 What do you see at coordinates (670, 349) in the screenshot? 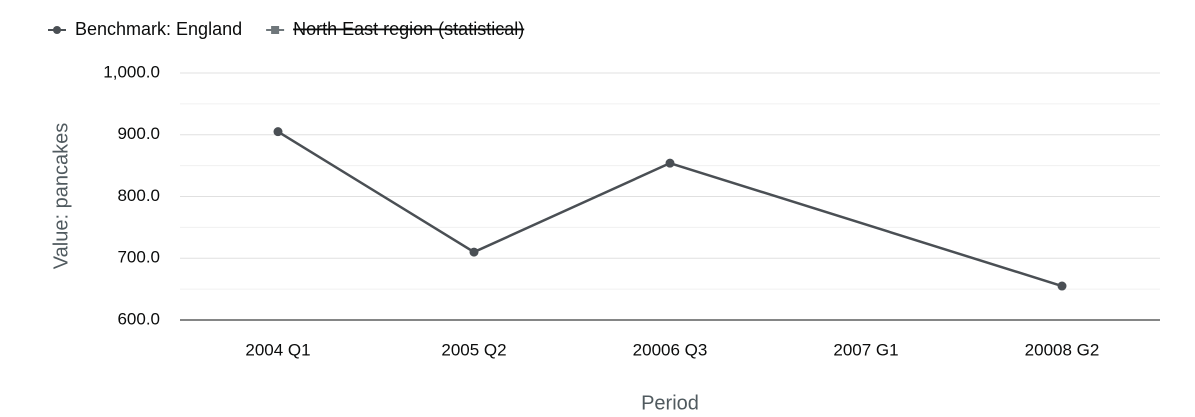
I see `x-tick-label: 20006 Q3` at bounding box center [670, 349].